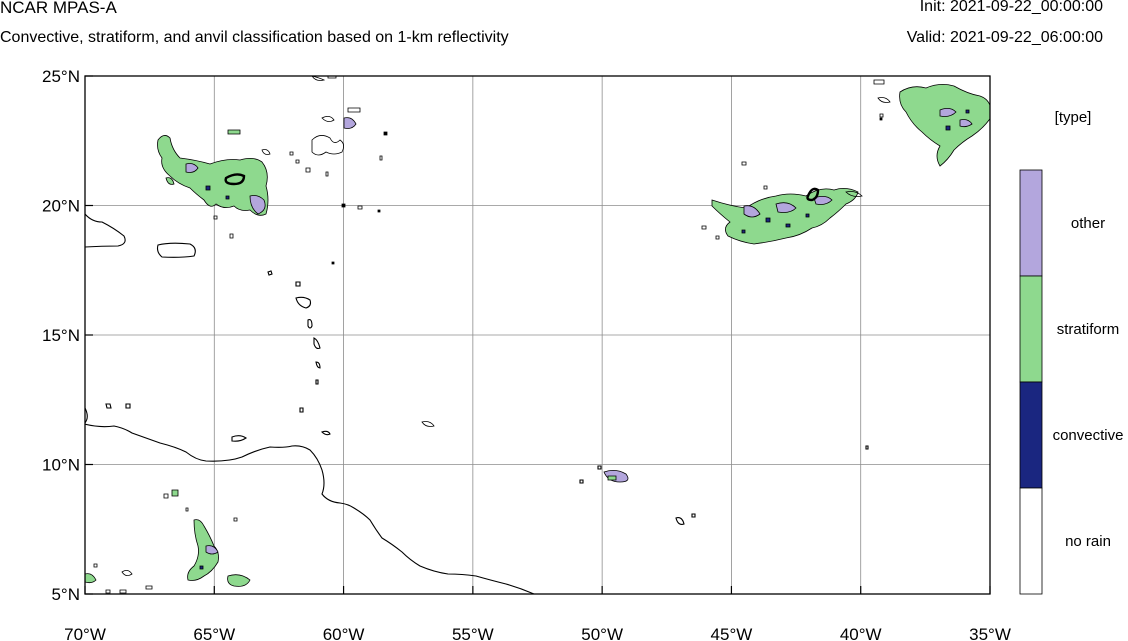  Describe the element at coordinates (1088, 223) in the screenshot. I see `colorbar-label: other` at that location.